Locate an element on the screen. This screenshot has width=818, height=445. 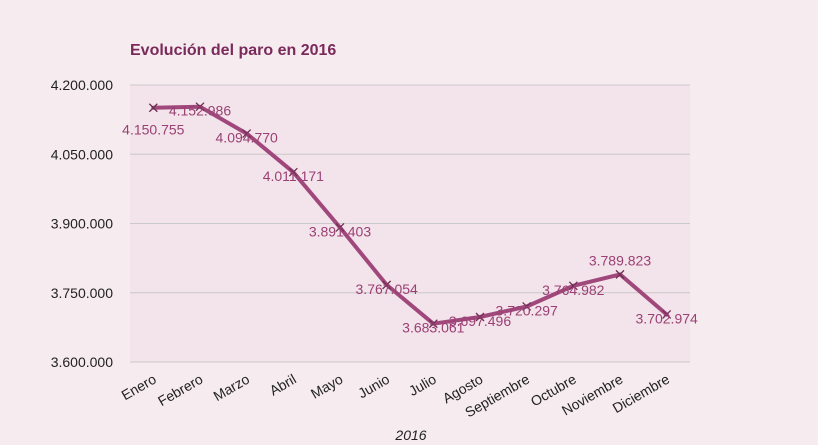
y-tick-label: 3.900.000 is located at coordinates (82, 224).